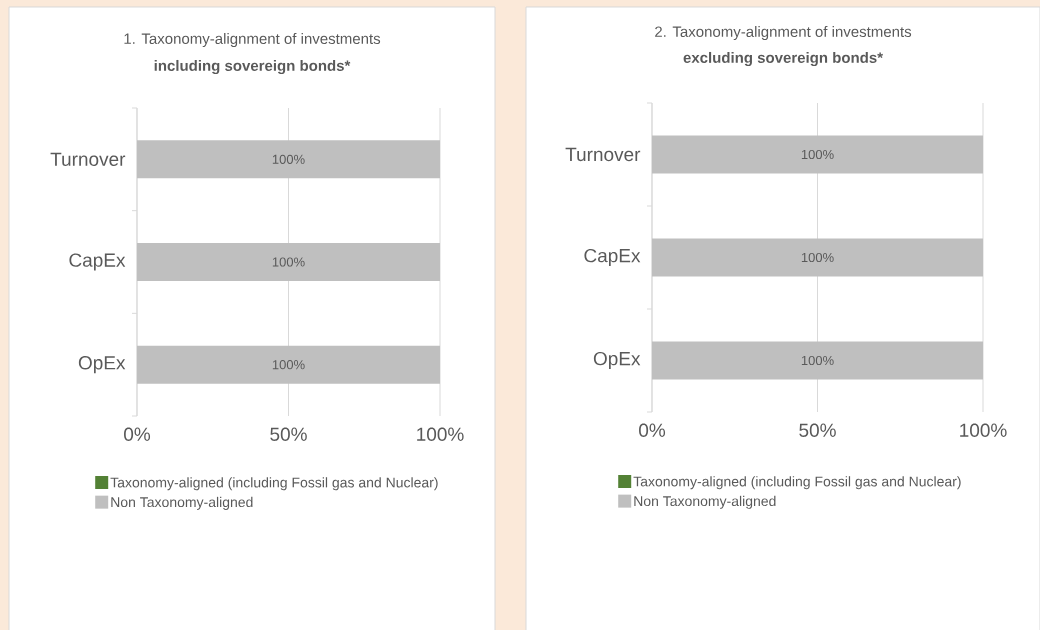 This screenshot has height=630, width=1040. Describe the element at coordinates (252, 67) in the screenshot. I see `chart-subtitle: including sovereign bonds*` at that location.